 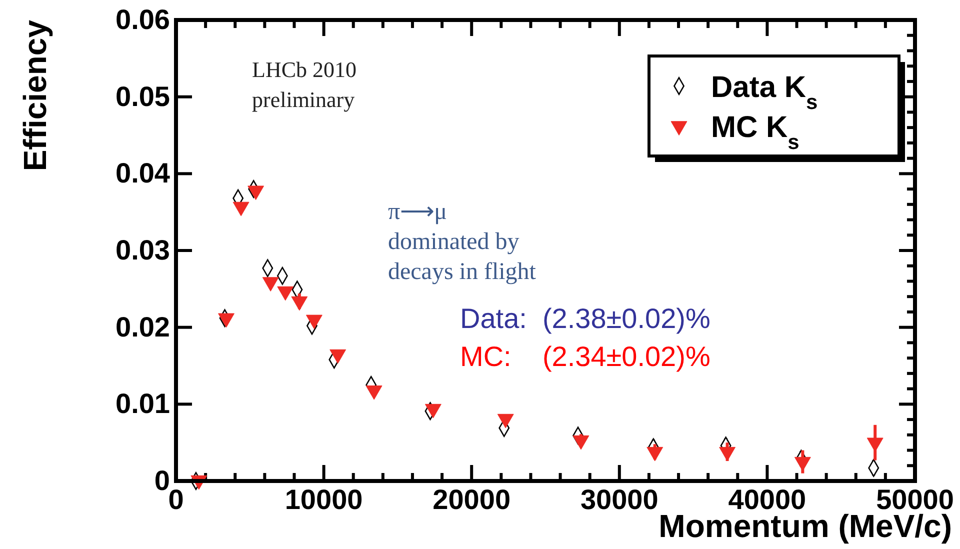 I want to click on legend-label: MC K$_{s}$, so click(x=755, y=132).